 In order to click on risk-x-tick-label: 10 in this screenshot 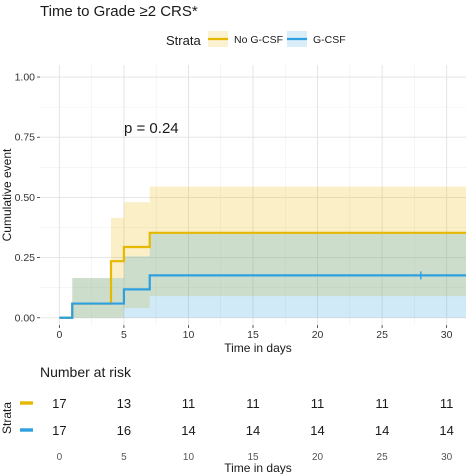, I will do `click(189, 457)`.